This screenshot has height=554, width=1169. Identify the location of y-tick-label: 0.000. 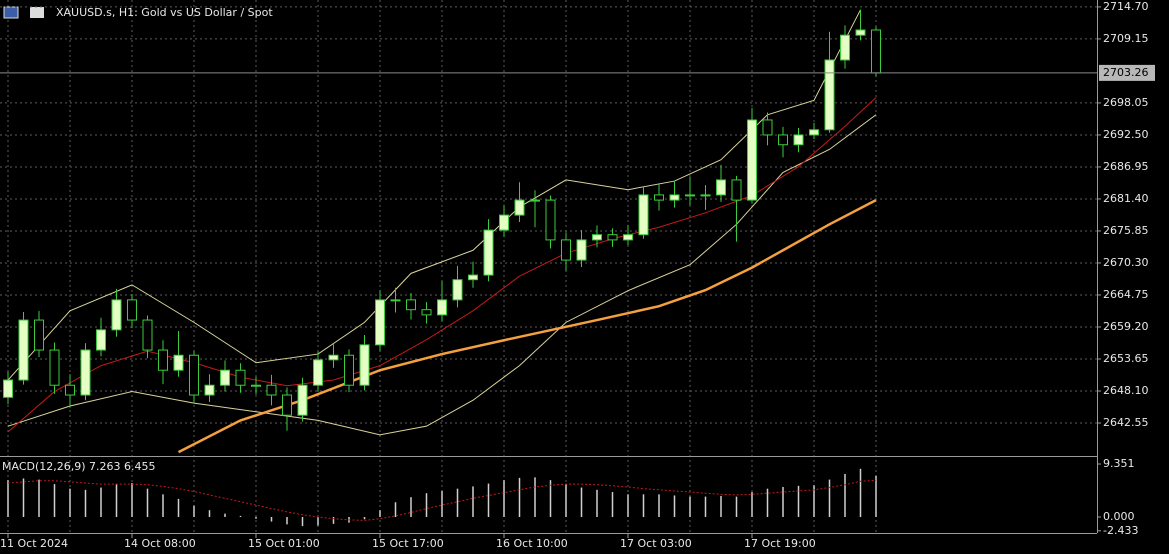
(1119, 516).